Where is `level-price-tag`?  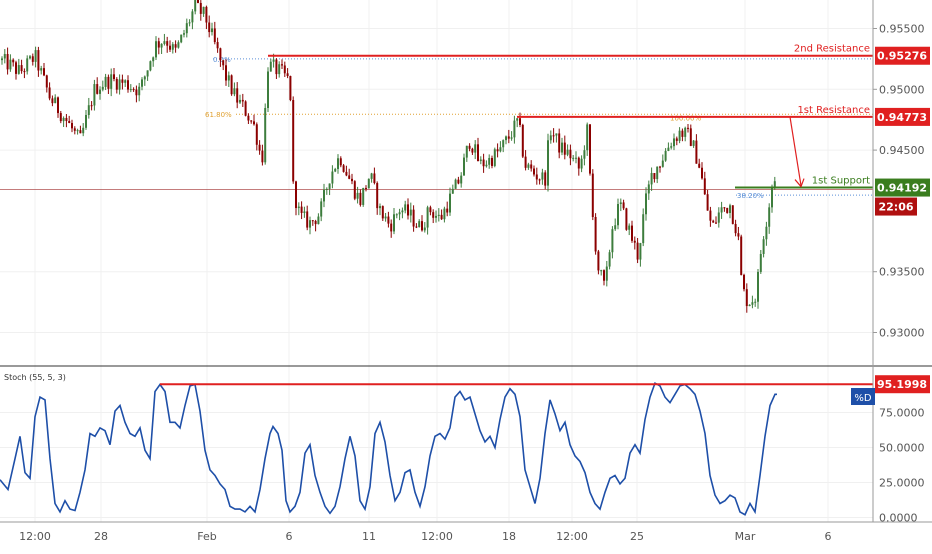 level-price-tag is located at coordinates (902, 187).